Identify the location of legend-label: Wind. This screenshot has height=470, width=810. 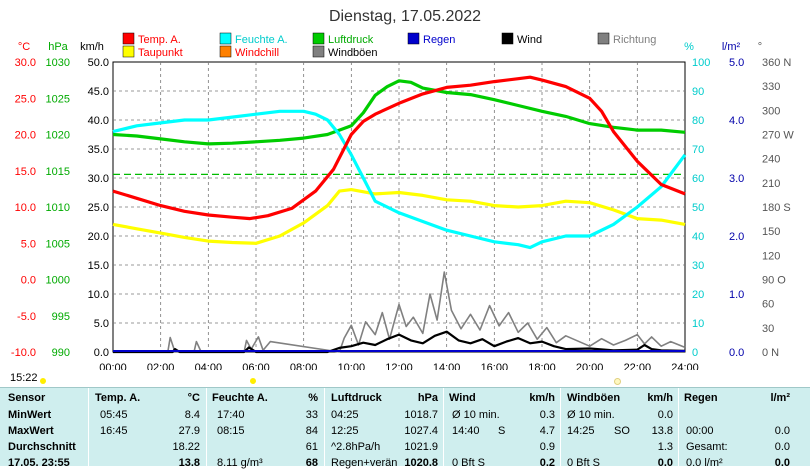
(529, 40).